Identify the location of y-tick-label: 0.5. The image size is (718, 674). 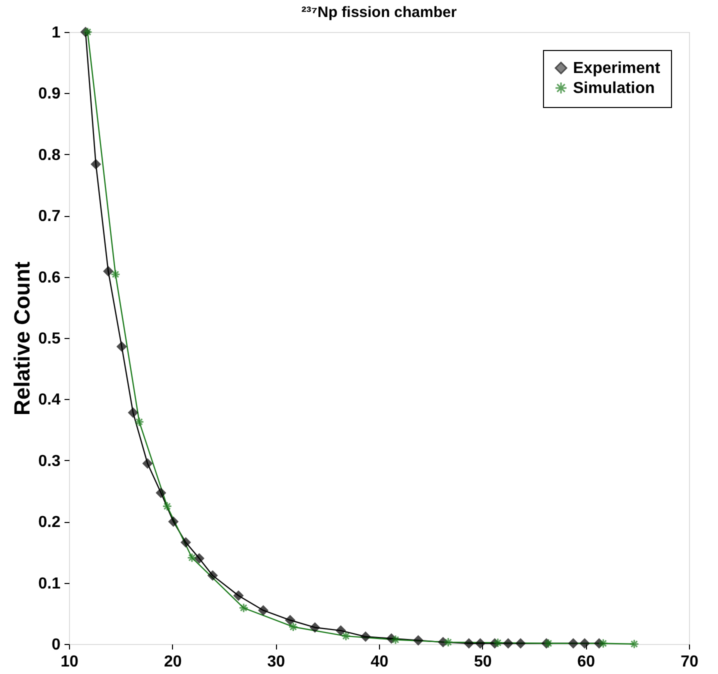
(49, 339).